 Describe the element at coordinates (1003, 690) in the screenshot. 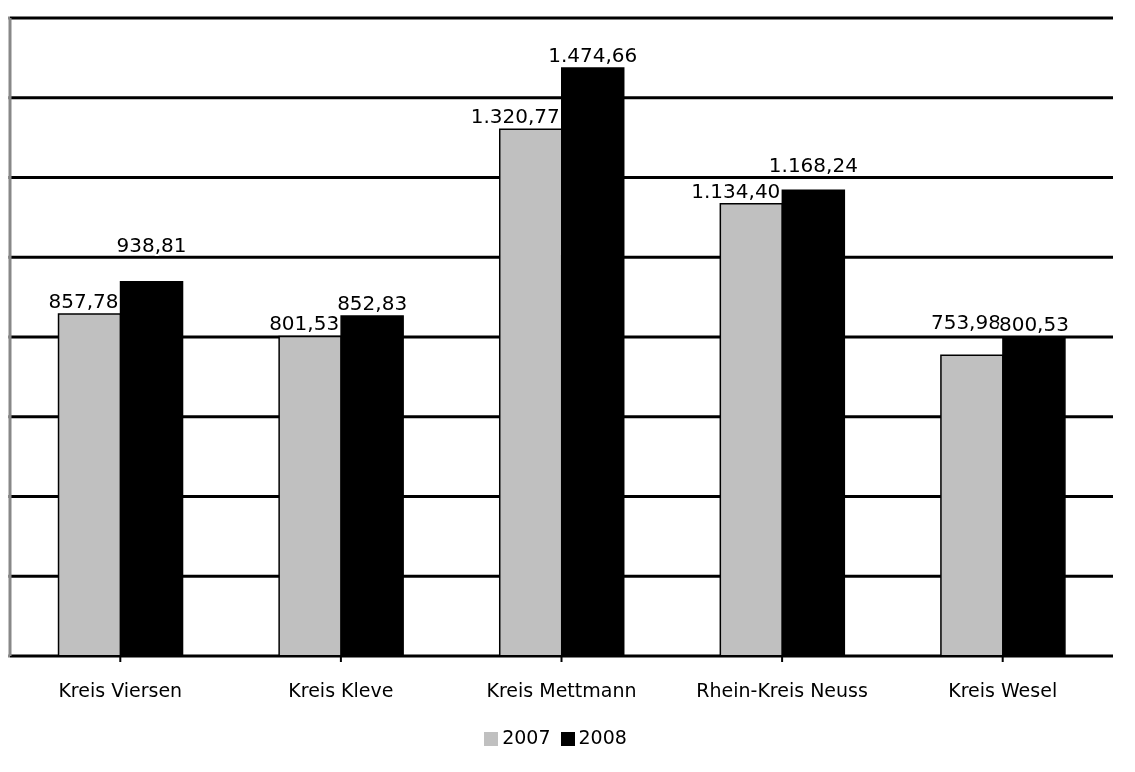

I see `x-tick-label: Kreis Wesel` at that location.